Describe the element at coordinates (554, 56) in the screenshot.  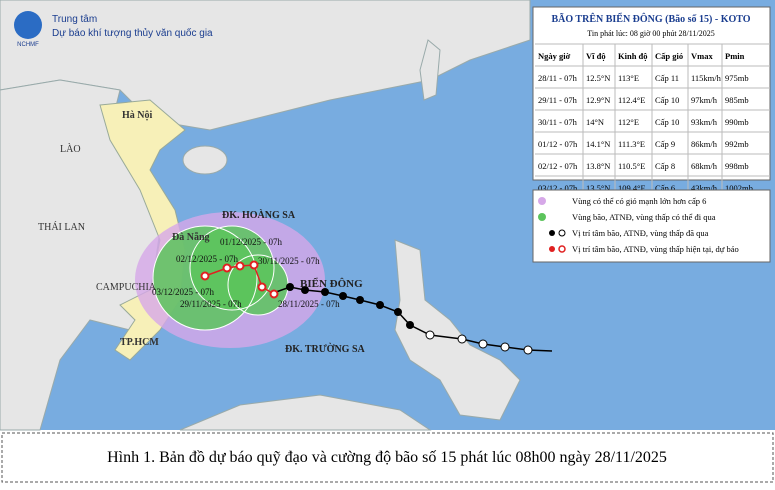
I see `table-header: Ngày giờ` at that location.